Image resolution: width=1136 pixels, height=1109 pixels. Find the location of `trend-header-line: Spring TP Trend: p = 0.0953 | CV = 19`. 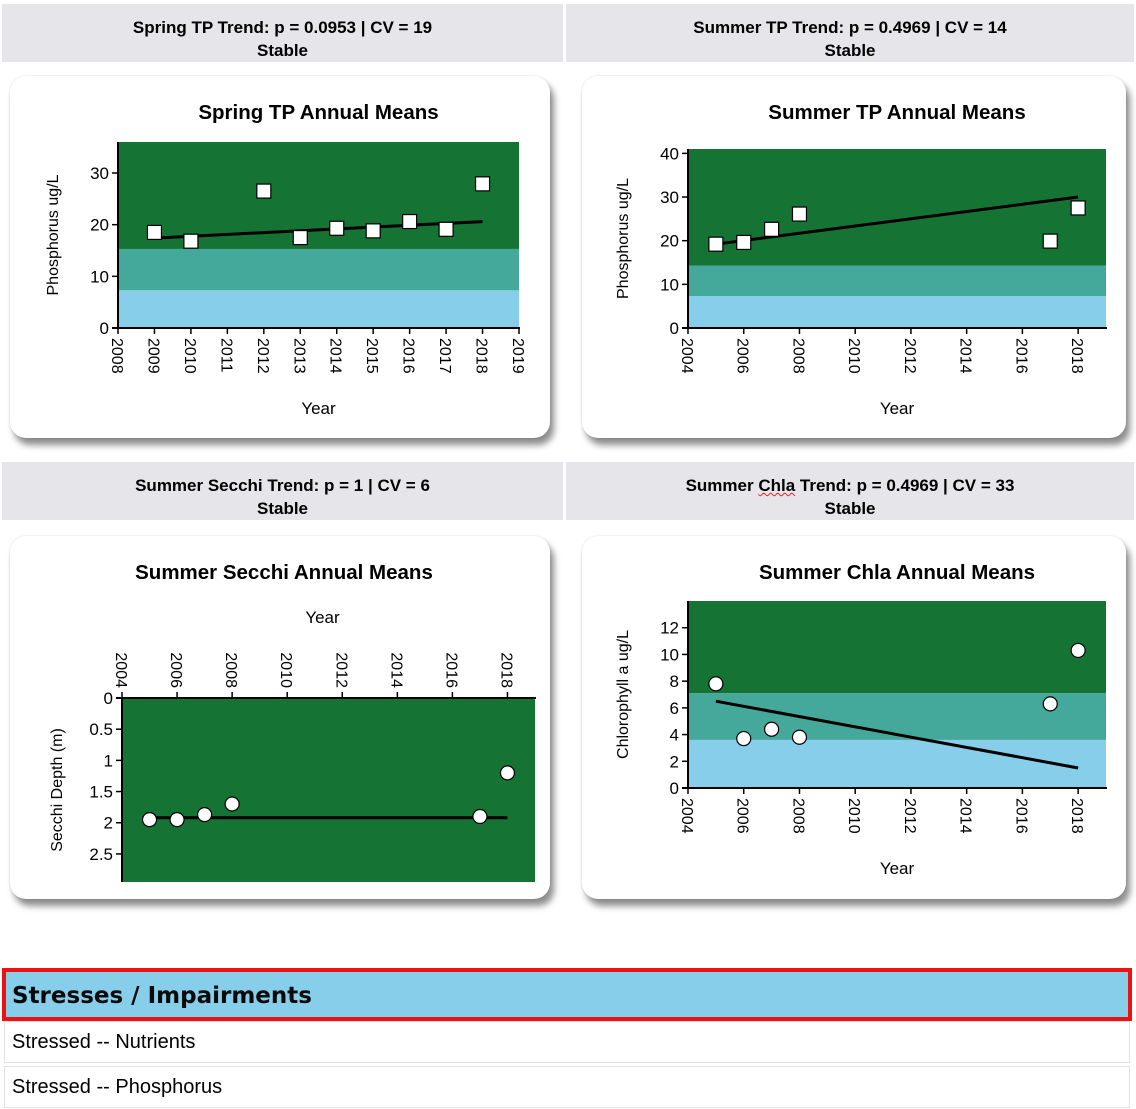

trend-header-line: Spring TP Trend: p = 0.0953 | CV = 19 is located at coordinates (282, 27).